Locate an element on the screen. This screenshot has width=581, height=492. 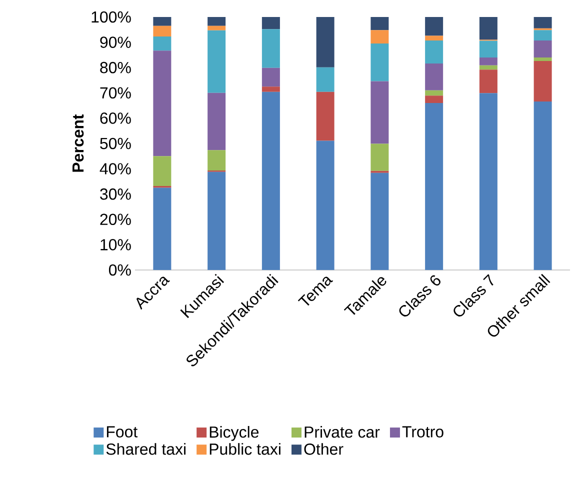
legend-label: Private car is located at coordinates (342, 432).